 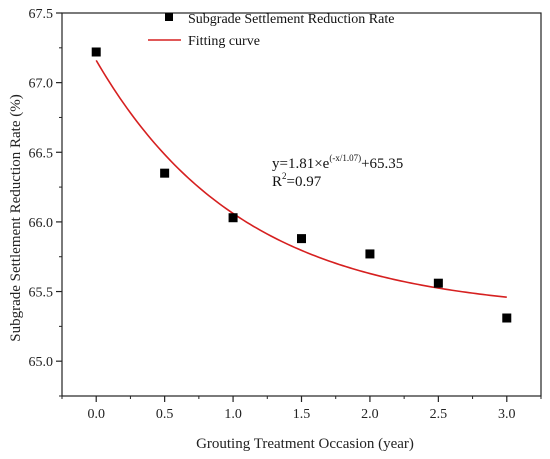 What do you see at coordinates (45, 202) in the screenshot?
I see `y-axis: 65.0 65.5 66.0 66.5 67.0 67.5` at bounding box center [45, 202].